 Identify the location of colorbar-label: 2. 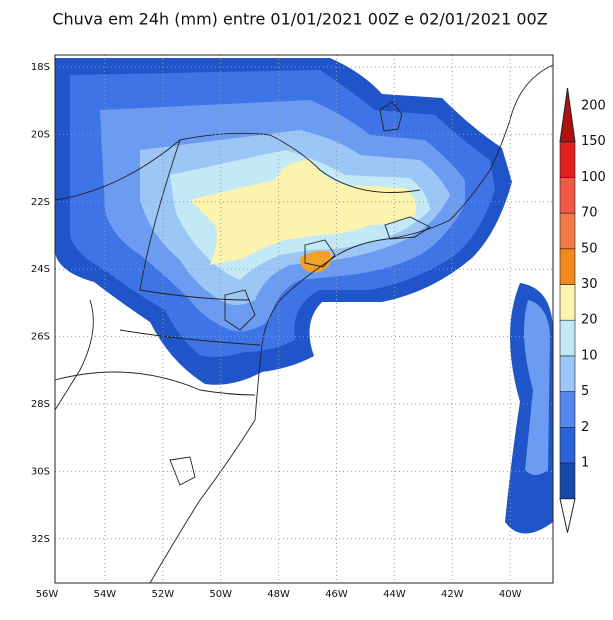
(585, 427).